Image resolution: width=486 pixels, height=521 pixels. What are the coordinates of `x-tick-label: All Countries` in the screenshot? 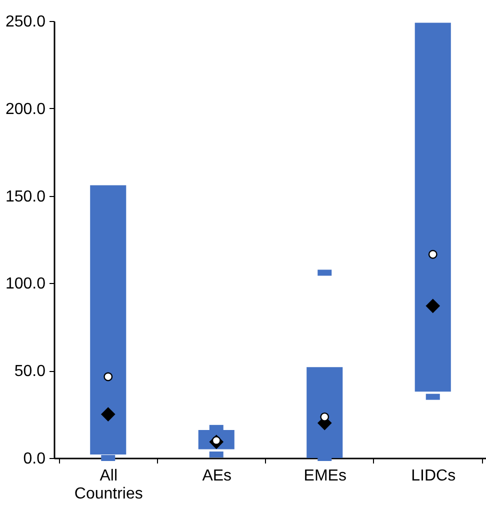 It's located at (108, 485).